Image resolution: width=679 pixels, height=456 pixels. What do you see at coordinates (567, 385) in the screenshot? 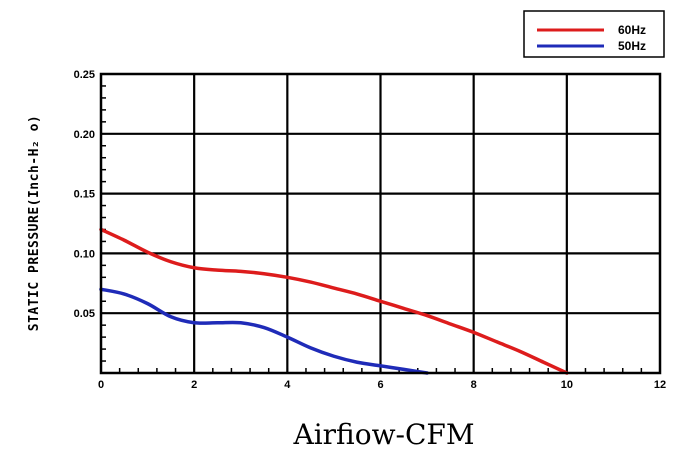
I see `x-tick-label: 10` at bounding box center [567, 385].